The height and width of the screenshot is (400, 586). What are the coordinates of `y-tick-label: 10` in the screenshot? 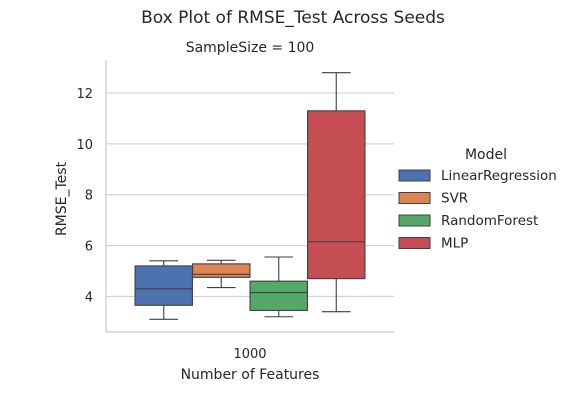 It's located at (84, 145).